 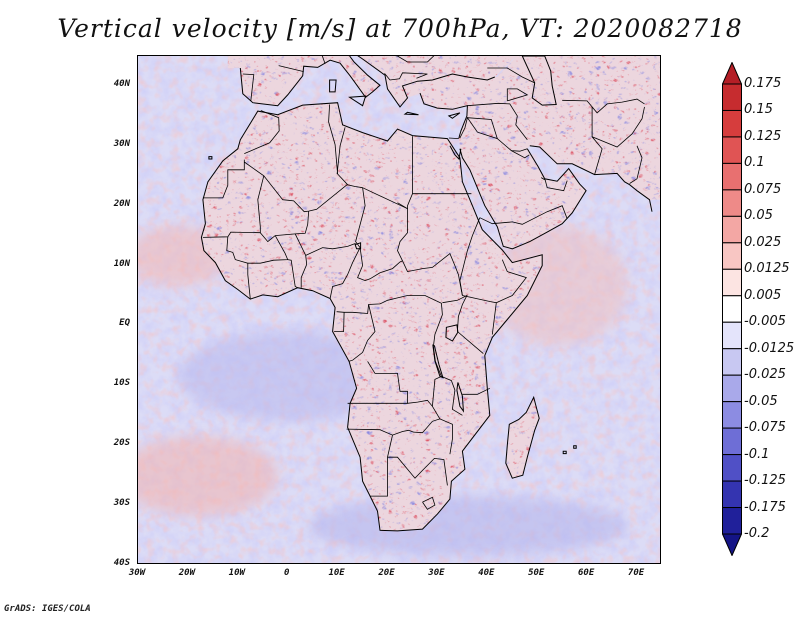 What do you see at coordinates (121, 563) in the screenshot?
I see `lat-tick-label: 40S` at bounding box center [121, 563].